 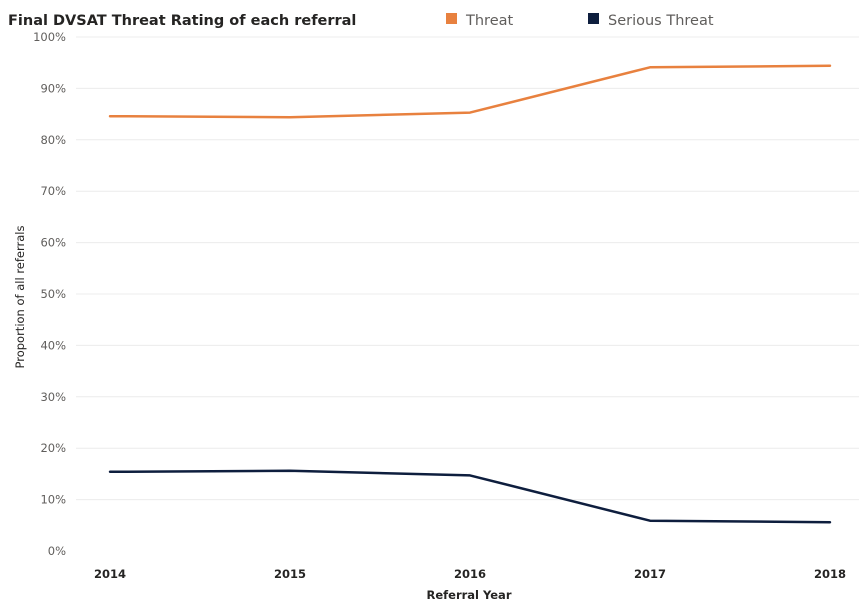 I want to click on y-tick-label: 60%, so click(x=53, y=243).